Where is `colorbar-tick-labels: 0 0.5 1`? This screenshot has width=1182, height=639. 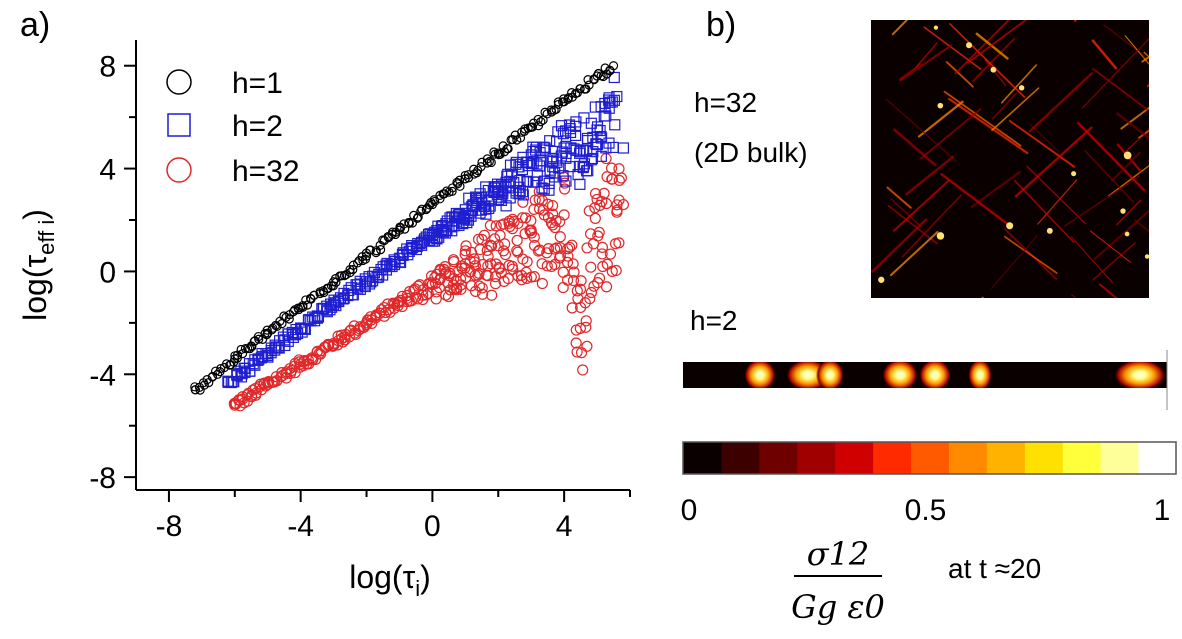
colorbar-tick-labels: 0 0.5 1 is located at coordinates (926, 510).